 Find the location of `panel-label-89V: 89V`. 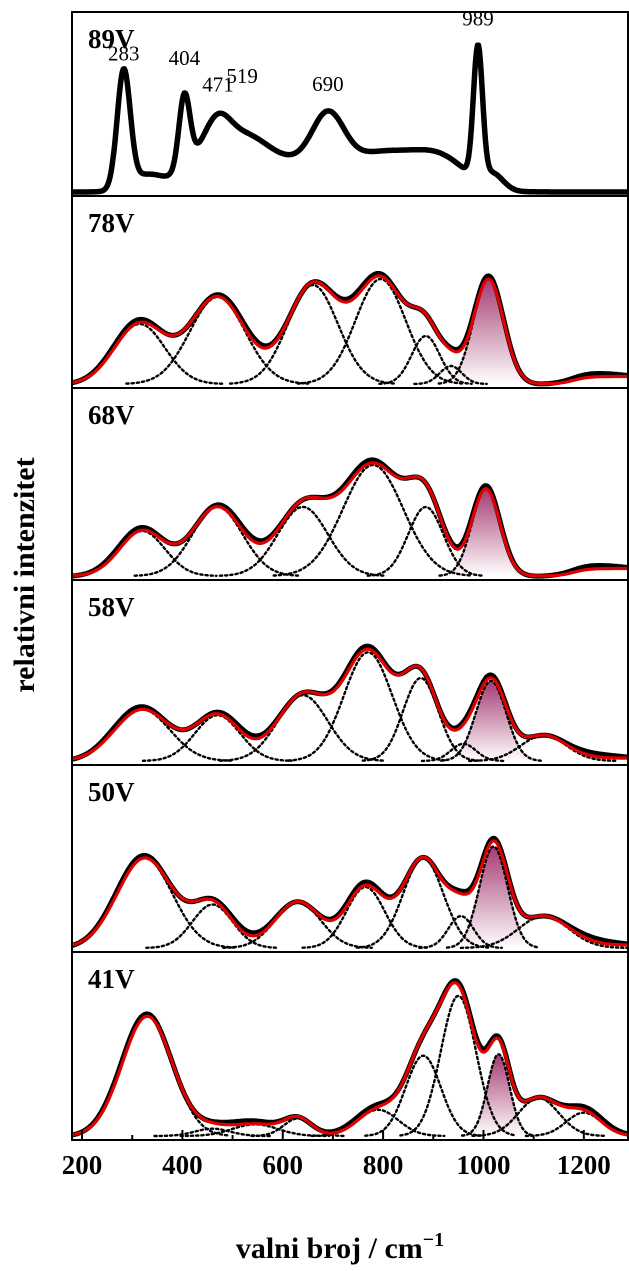

panel-label-89V: 89V is located at coordinates (111, 39).